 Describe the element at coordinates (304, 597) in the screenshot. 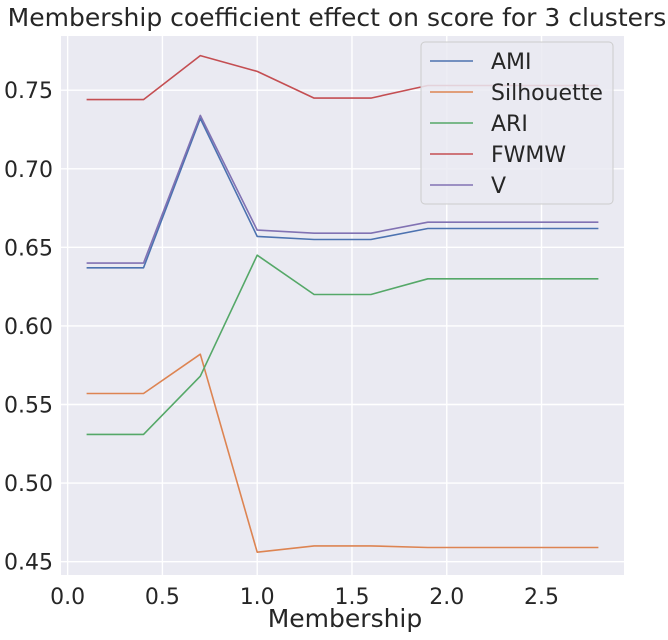

I see `x-axis-ticks: 0.0 0.5 1.0 1.5 2.0 2.5` at that location.